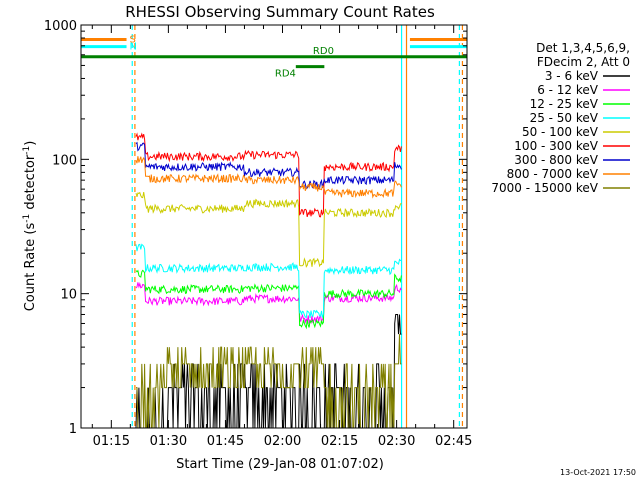 The image size is (640, 480). Describe the element at coordinates (60, 26) in the screenshot. I see `y-tick-label: 1000` at that location.